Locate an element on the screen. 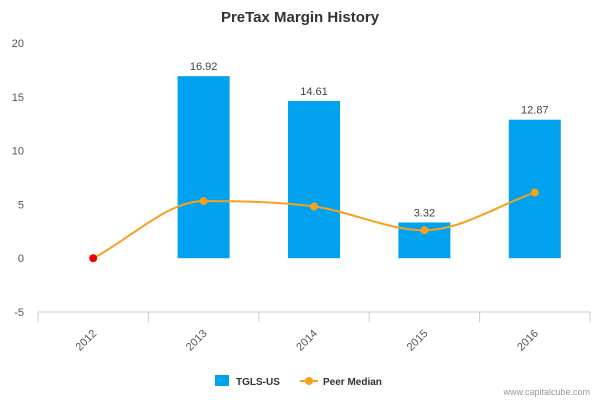 The height and width of the screenshot is (400, 600). peer-median-point-2015 is located at coordinates (424, 230).